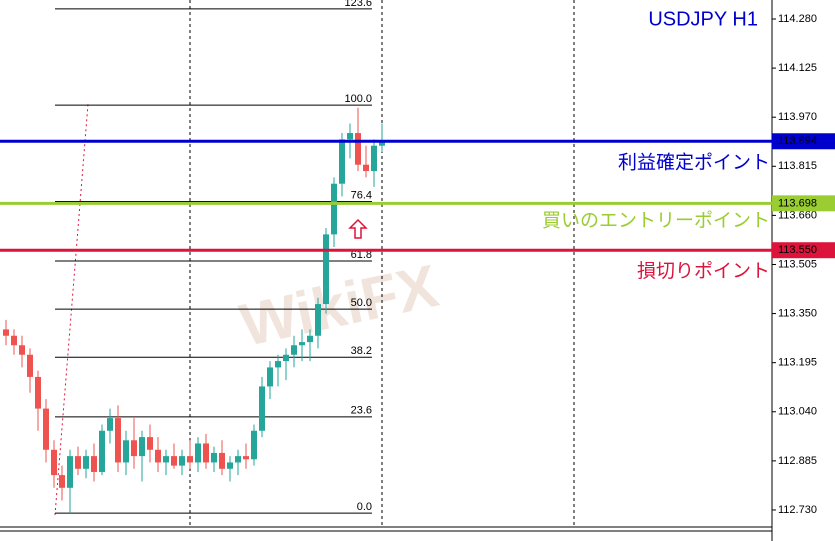  Describe the element at coordinates (797, 19) in the screenshot. I see `y-tick-label: 114.280` at that location.